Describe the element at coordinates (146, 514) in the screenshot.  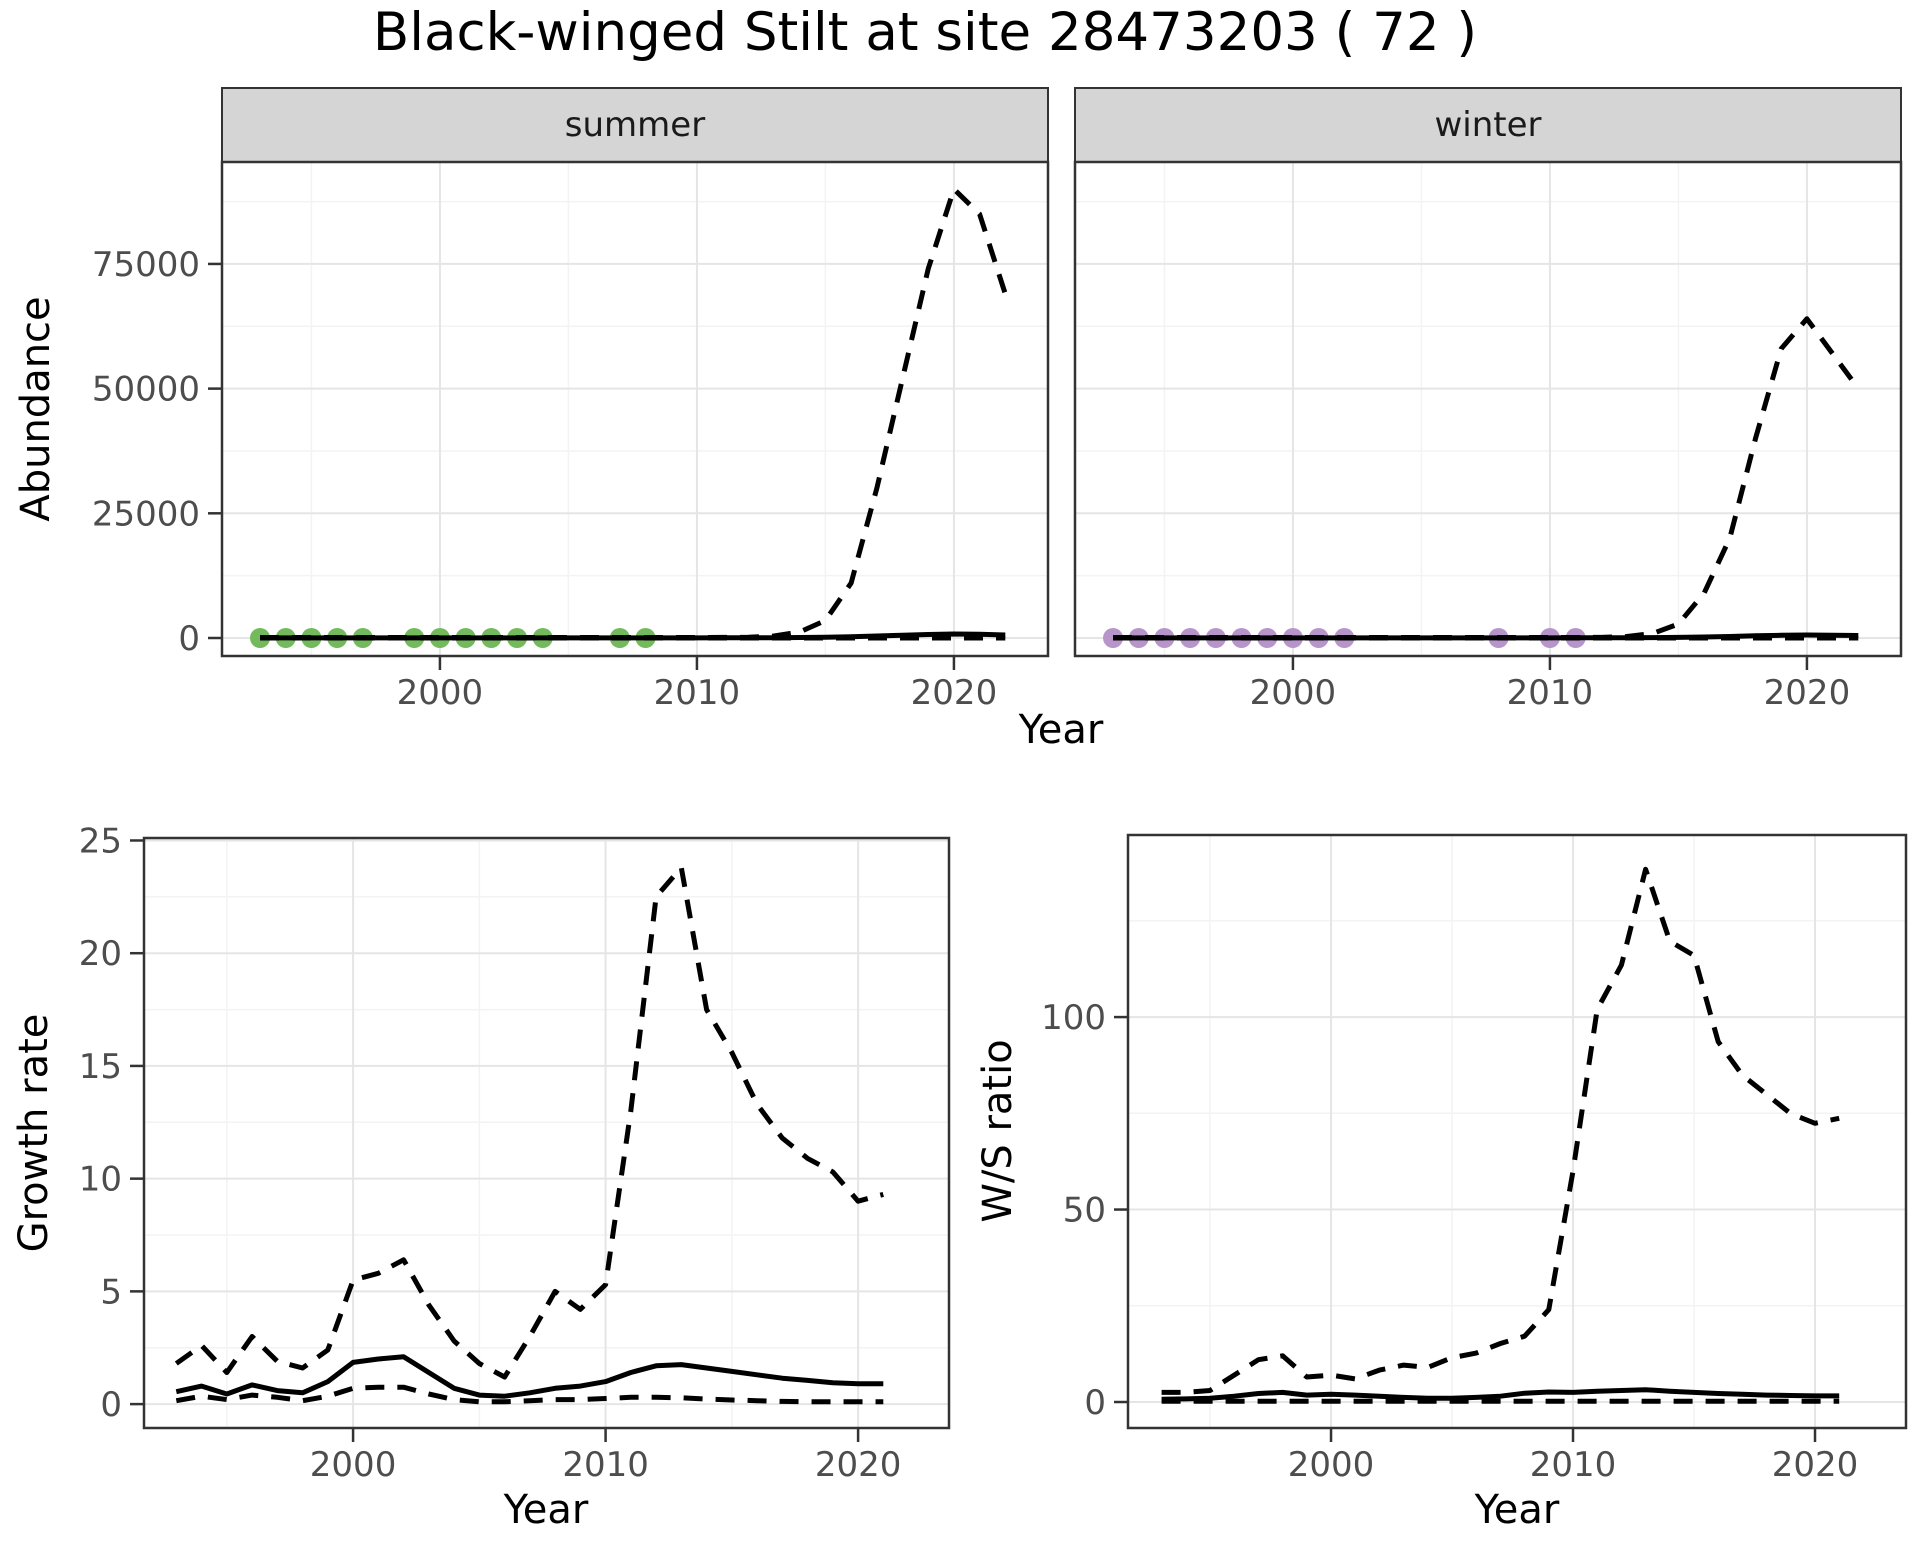
I see `y-tick-label: 25000` at that location.